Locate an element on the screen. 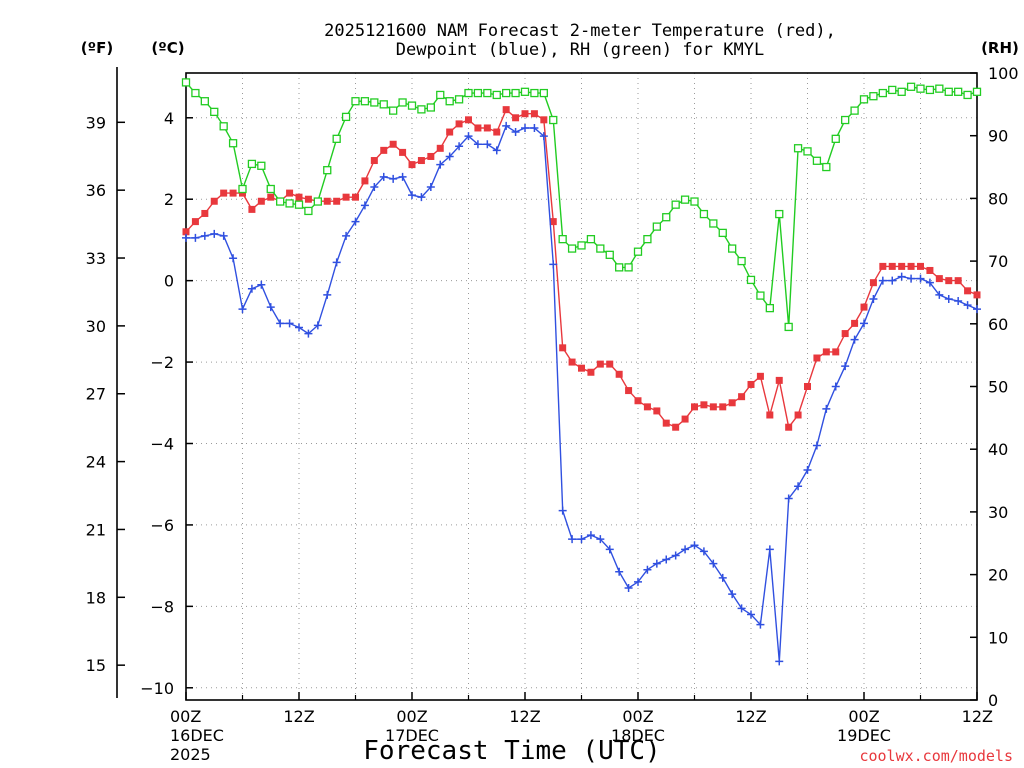  fahrenheit-tick-label: 15 is located at coordinates (96, 665).